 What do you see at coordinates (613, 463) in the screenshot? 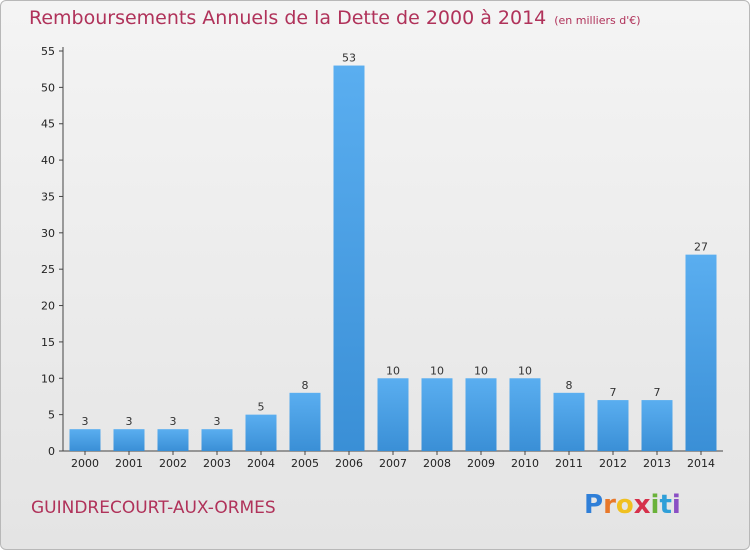
I see `x-tick-label: 2012` at bounding box center [613, 463].